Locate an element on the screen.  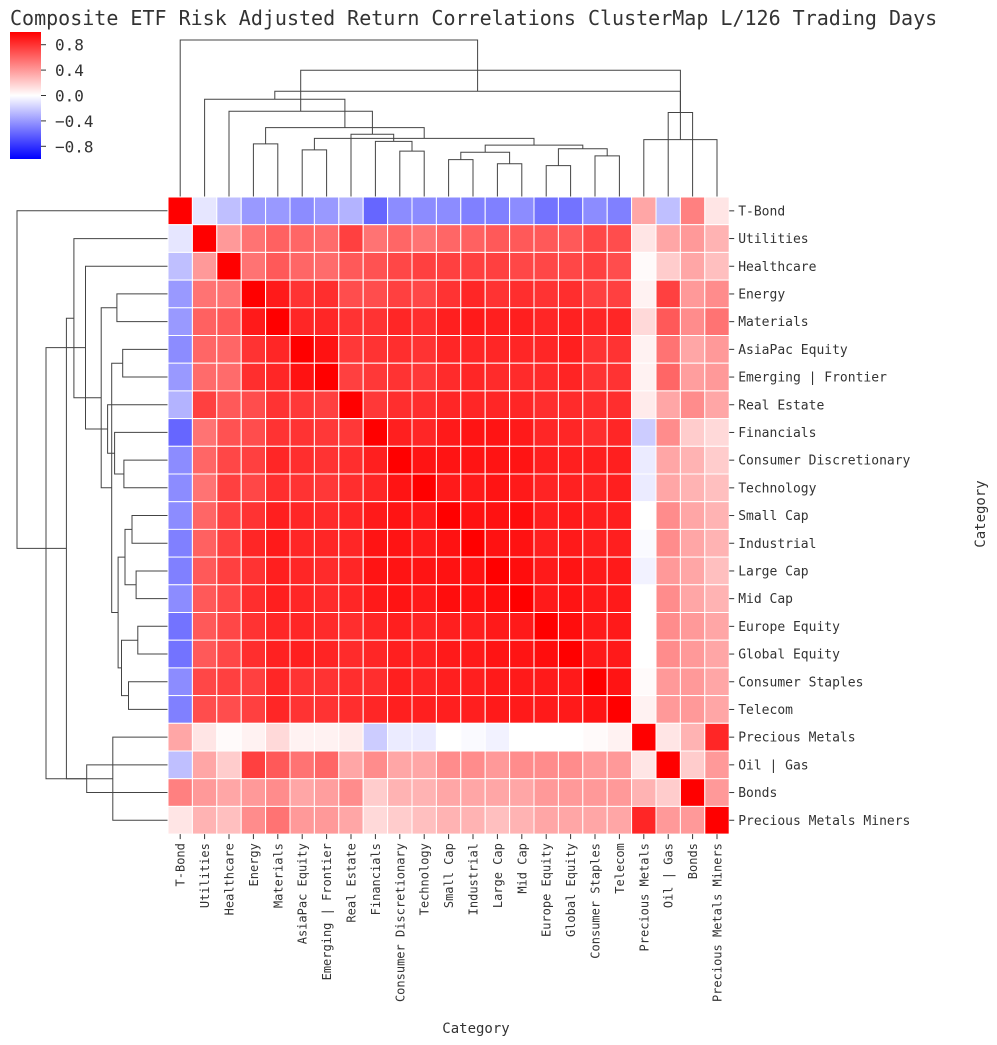
y-axis-label: Category is located at coordinates (981, 513).